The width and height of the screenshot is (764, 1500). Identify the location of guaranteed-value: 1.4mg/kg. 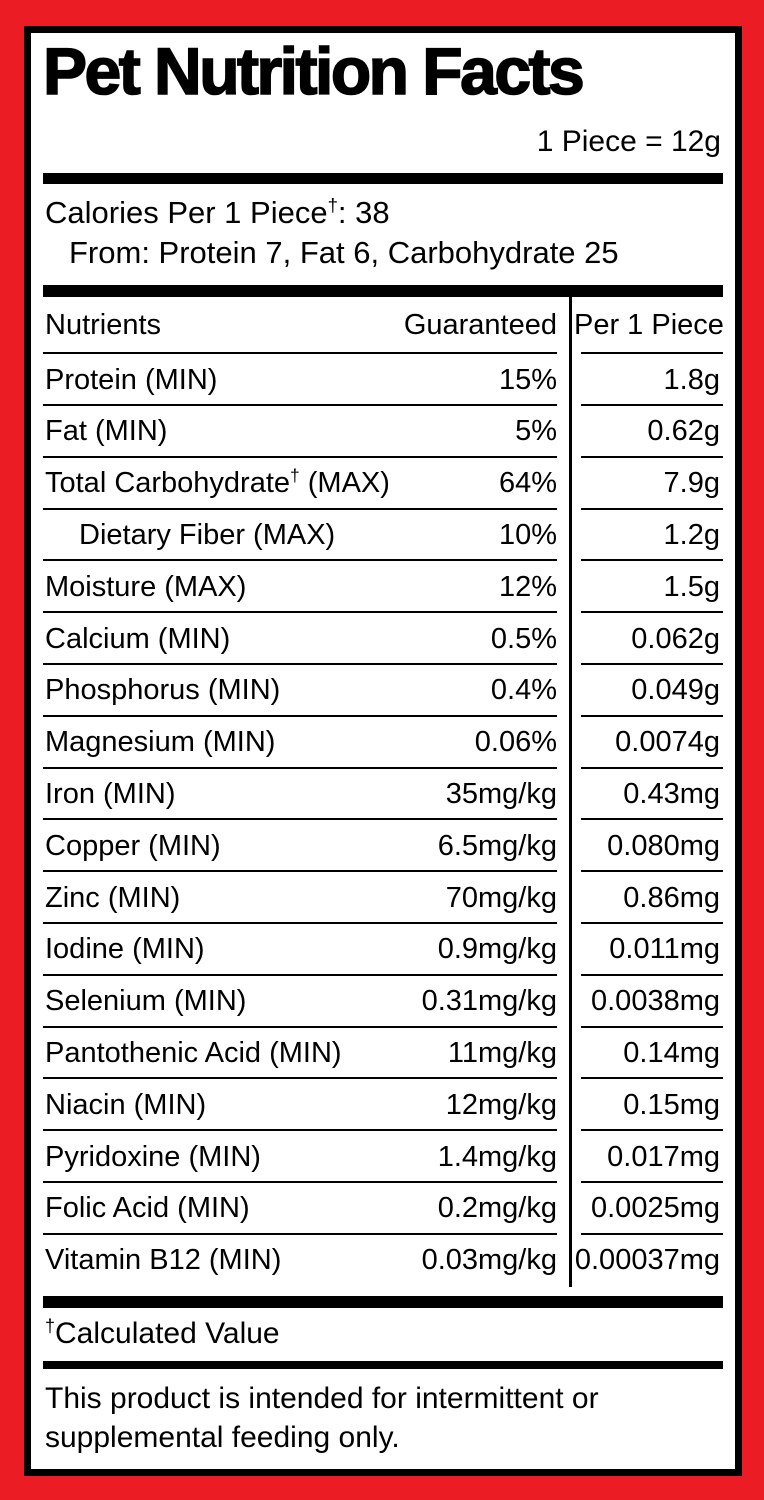
(497, 1156).